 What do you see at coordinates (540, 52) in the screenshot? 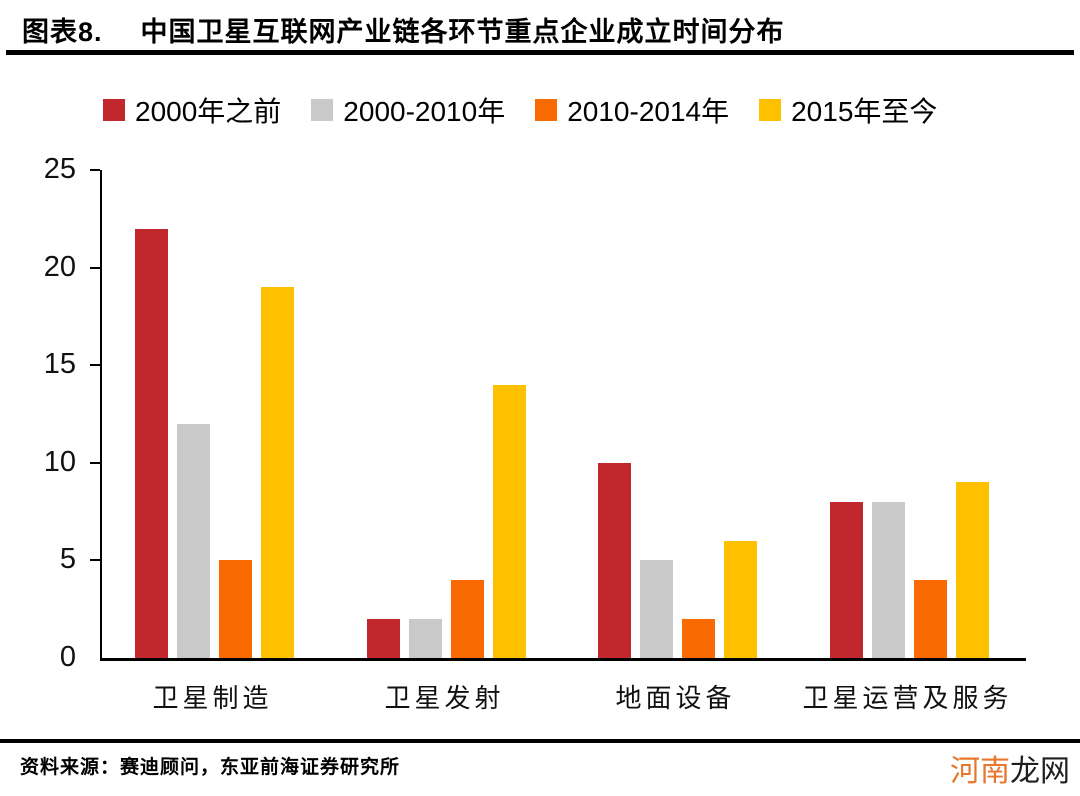
I see `title-underline-rule` at bounding box center [540, 52].